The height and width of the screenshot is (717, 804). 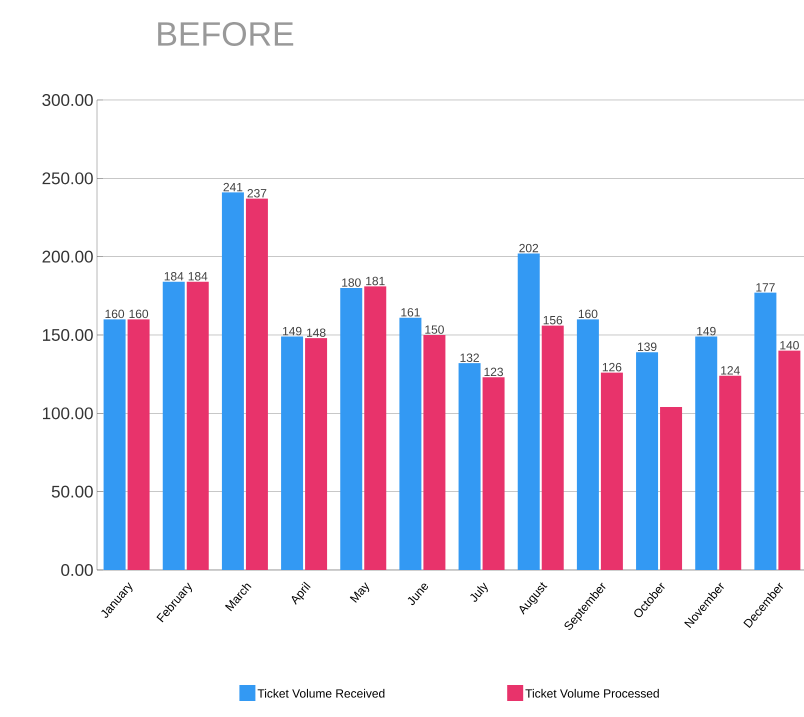 What do you see at coordinates (612, 367) in the screenshot?
I see `data-label: 126` at bounding box center [612, 367].